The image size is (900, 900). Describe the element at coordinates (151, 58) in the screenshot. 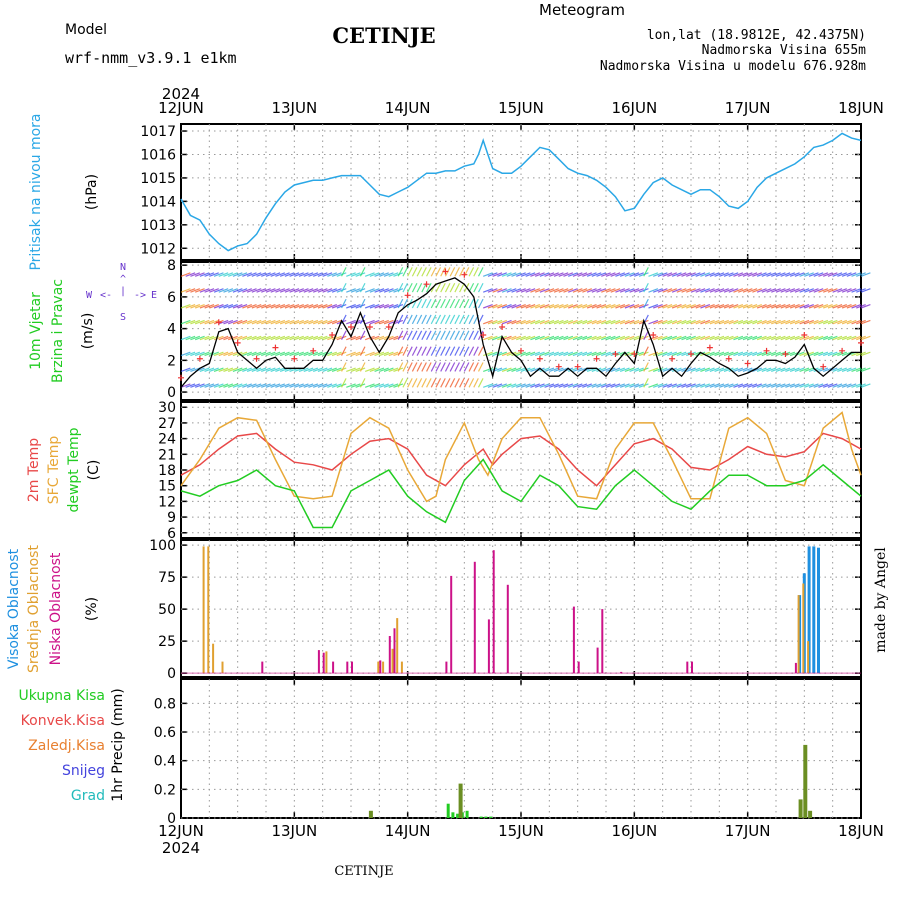

I see `model-name: wrf-nmm_v3.9.1 e1km` at that location.